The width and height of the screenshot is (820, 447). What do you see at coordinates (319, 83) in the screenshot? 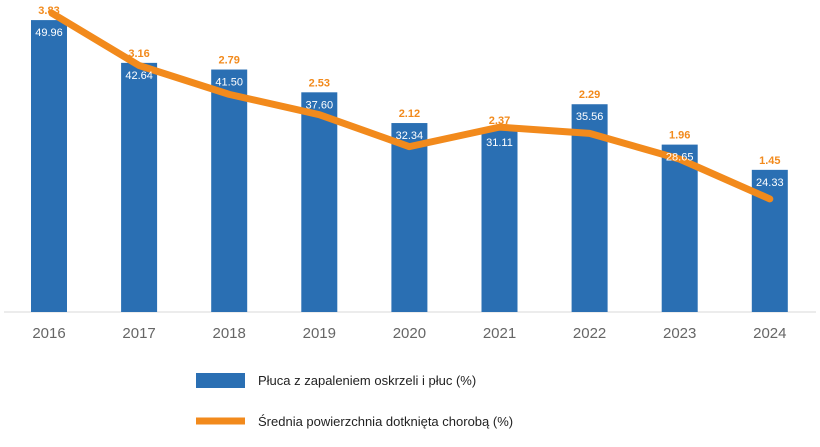
I see `line-value-label-2019: 2.53` at bounding box center [319, 83].